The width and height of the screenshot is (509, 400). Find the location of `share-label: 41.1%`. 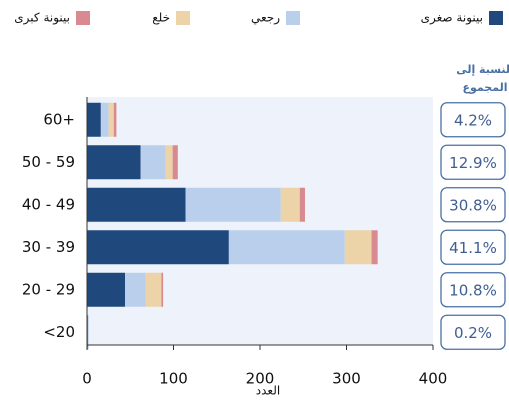

share-label: 41.1% is located at coordinates (473, 248).